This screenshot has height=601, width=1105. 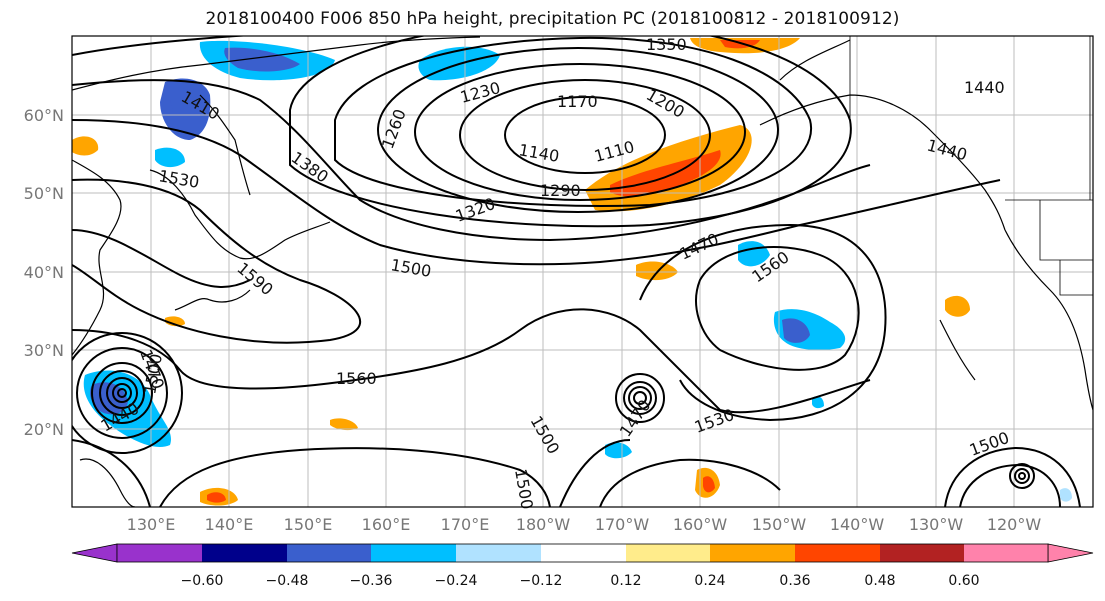 I want to click on colorbar-tick-label: −0.48, so click(x=287, y=581).